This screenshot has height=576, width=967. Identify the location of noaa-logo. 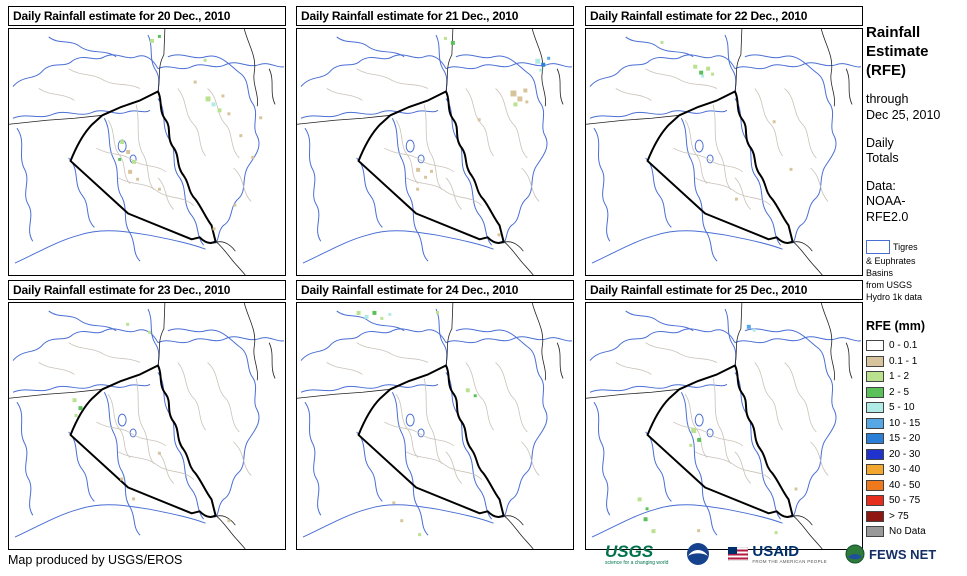
(698, 554).